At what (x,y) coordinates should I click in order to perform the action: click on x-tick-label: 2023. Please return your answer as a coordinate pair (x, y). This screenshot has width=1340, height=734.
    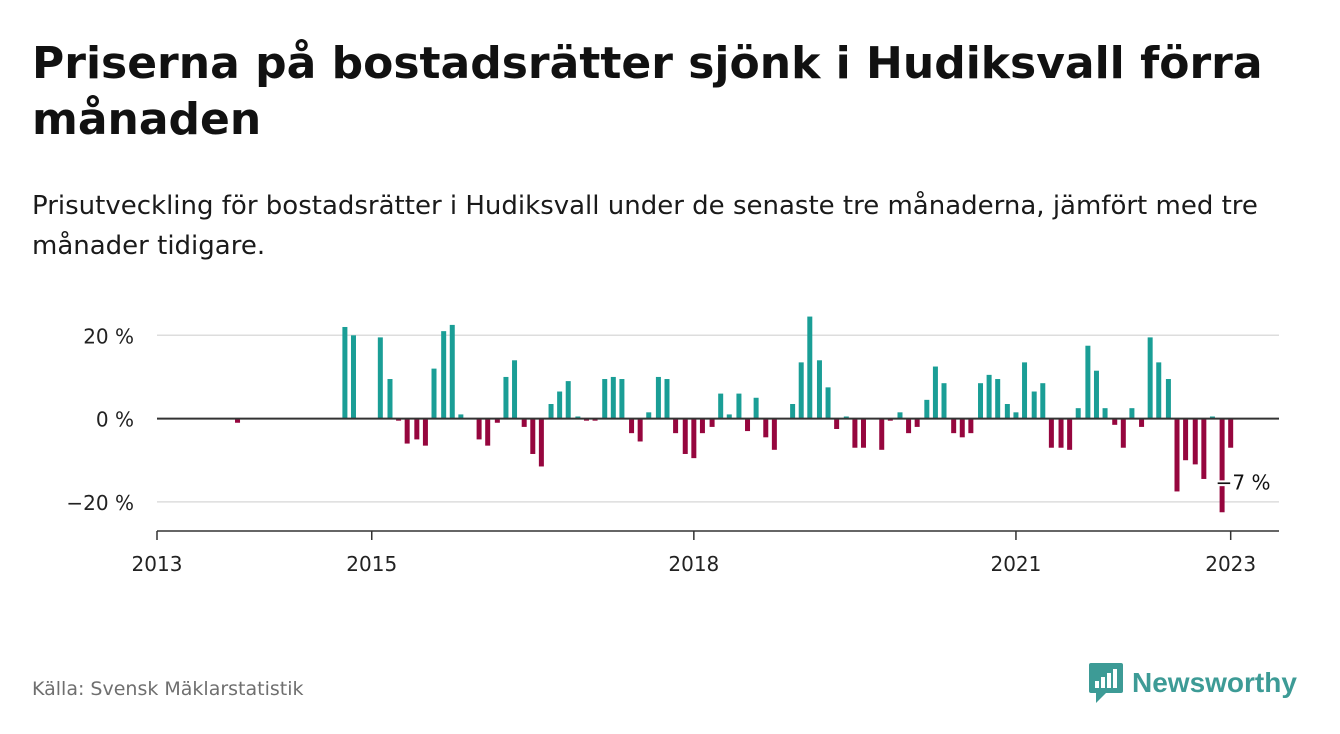
    Looking at the image, I should click on (1230, 564).